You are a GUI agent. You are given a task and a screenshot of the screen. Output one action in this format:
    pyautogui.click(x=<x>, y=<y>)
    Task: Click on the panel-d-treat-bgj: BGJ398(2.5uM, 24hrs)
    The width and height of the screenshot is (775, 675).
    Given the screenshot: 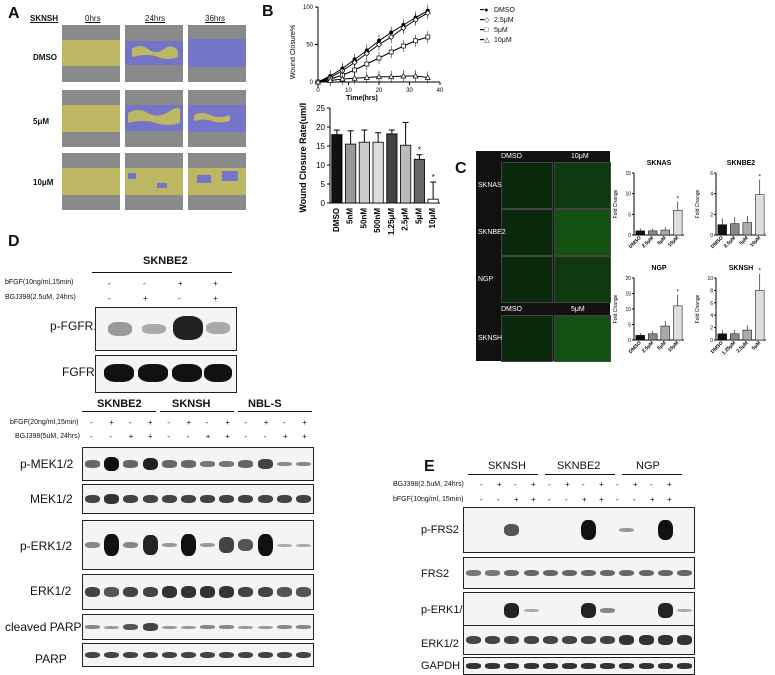 What is the action you would take?
    pyautogui.click(x=40, y=297)
    